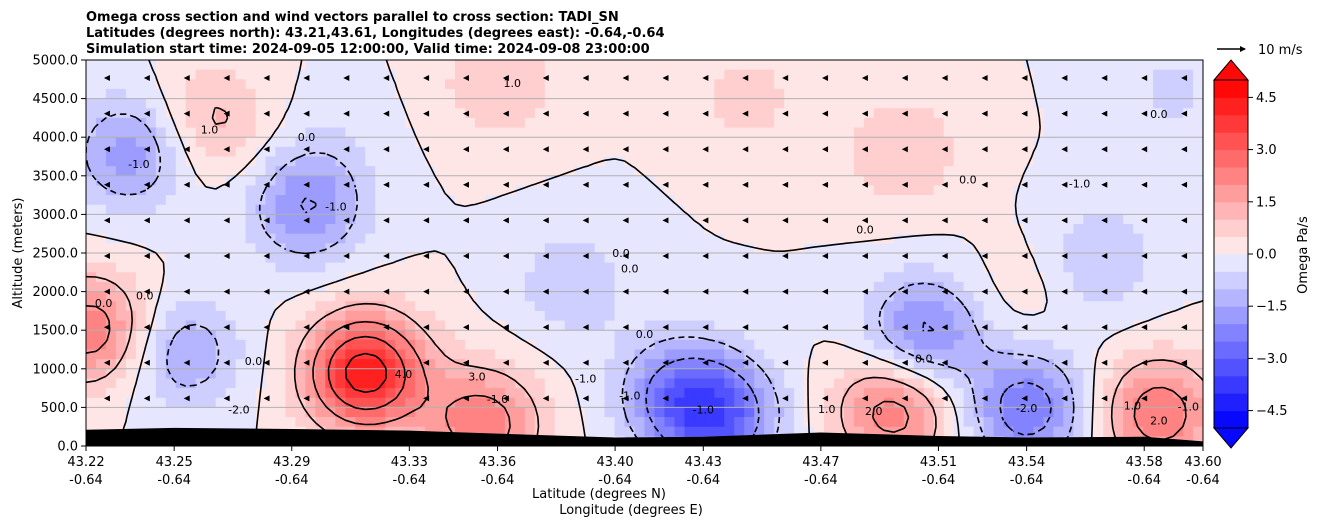  Describe the element at coordinates (1159, 114) in the screenshot. I see `contour-label: 0.0` at that location.